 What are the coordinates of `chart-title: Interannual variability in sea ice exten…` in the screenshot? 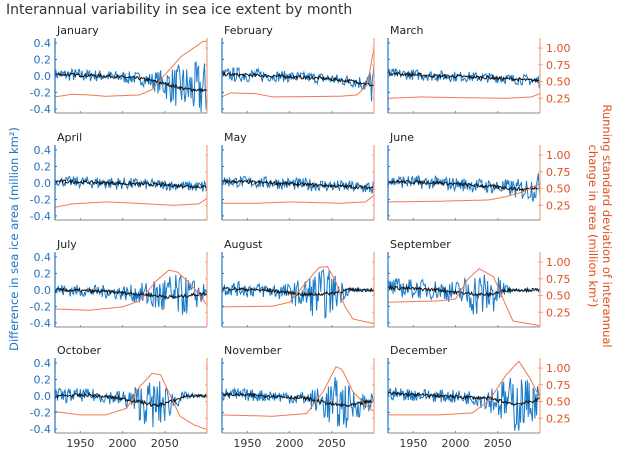 It's located at (179, 10).